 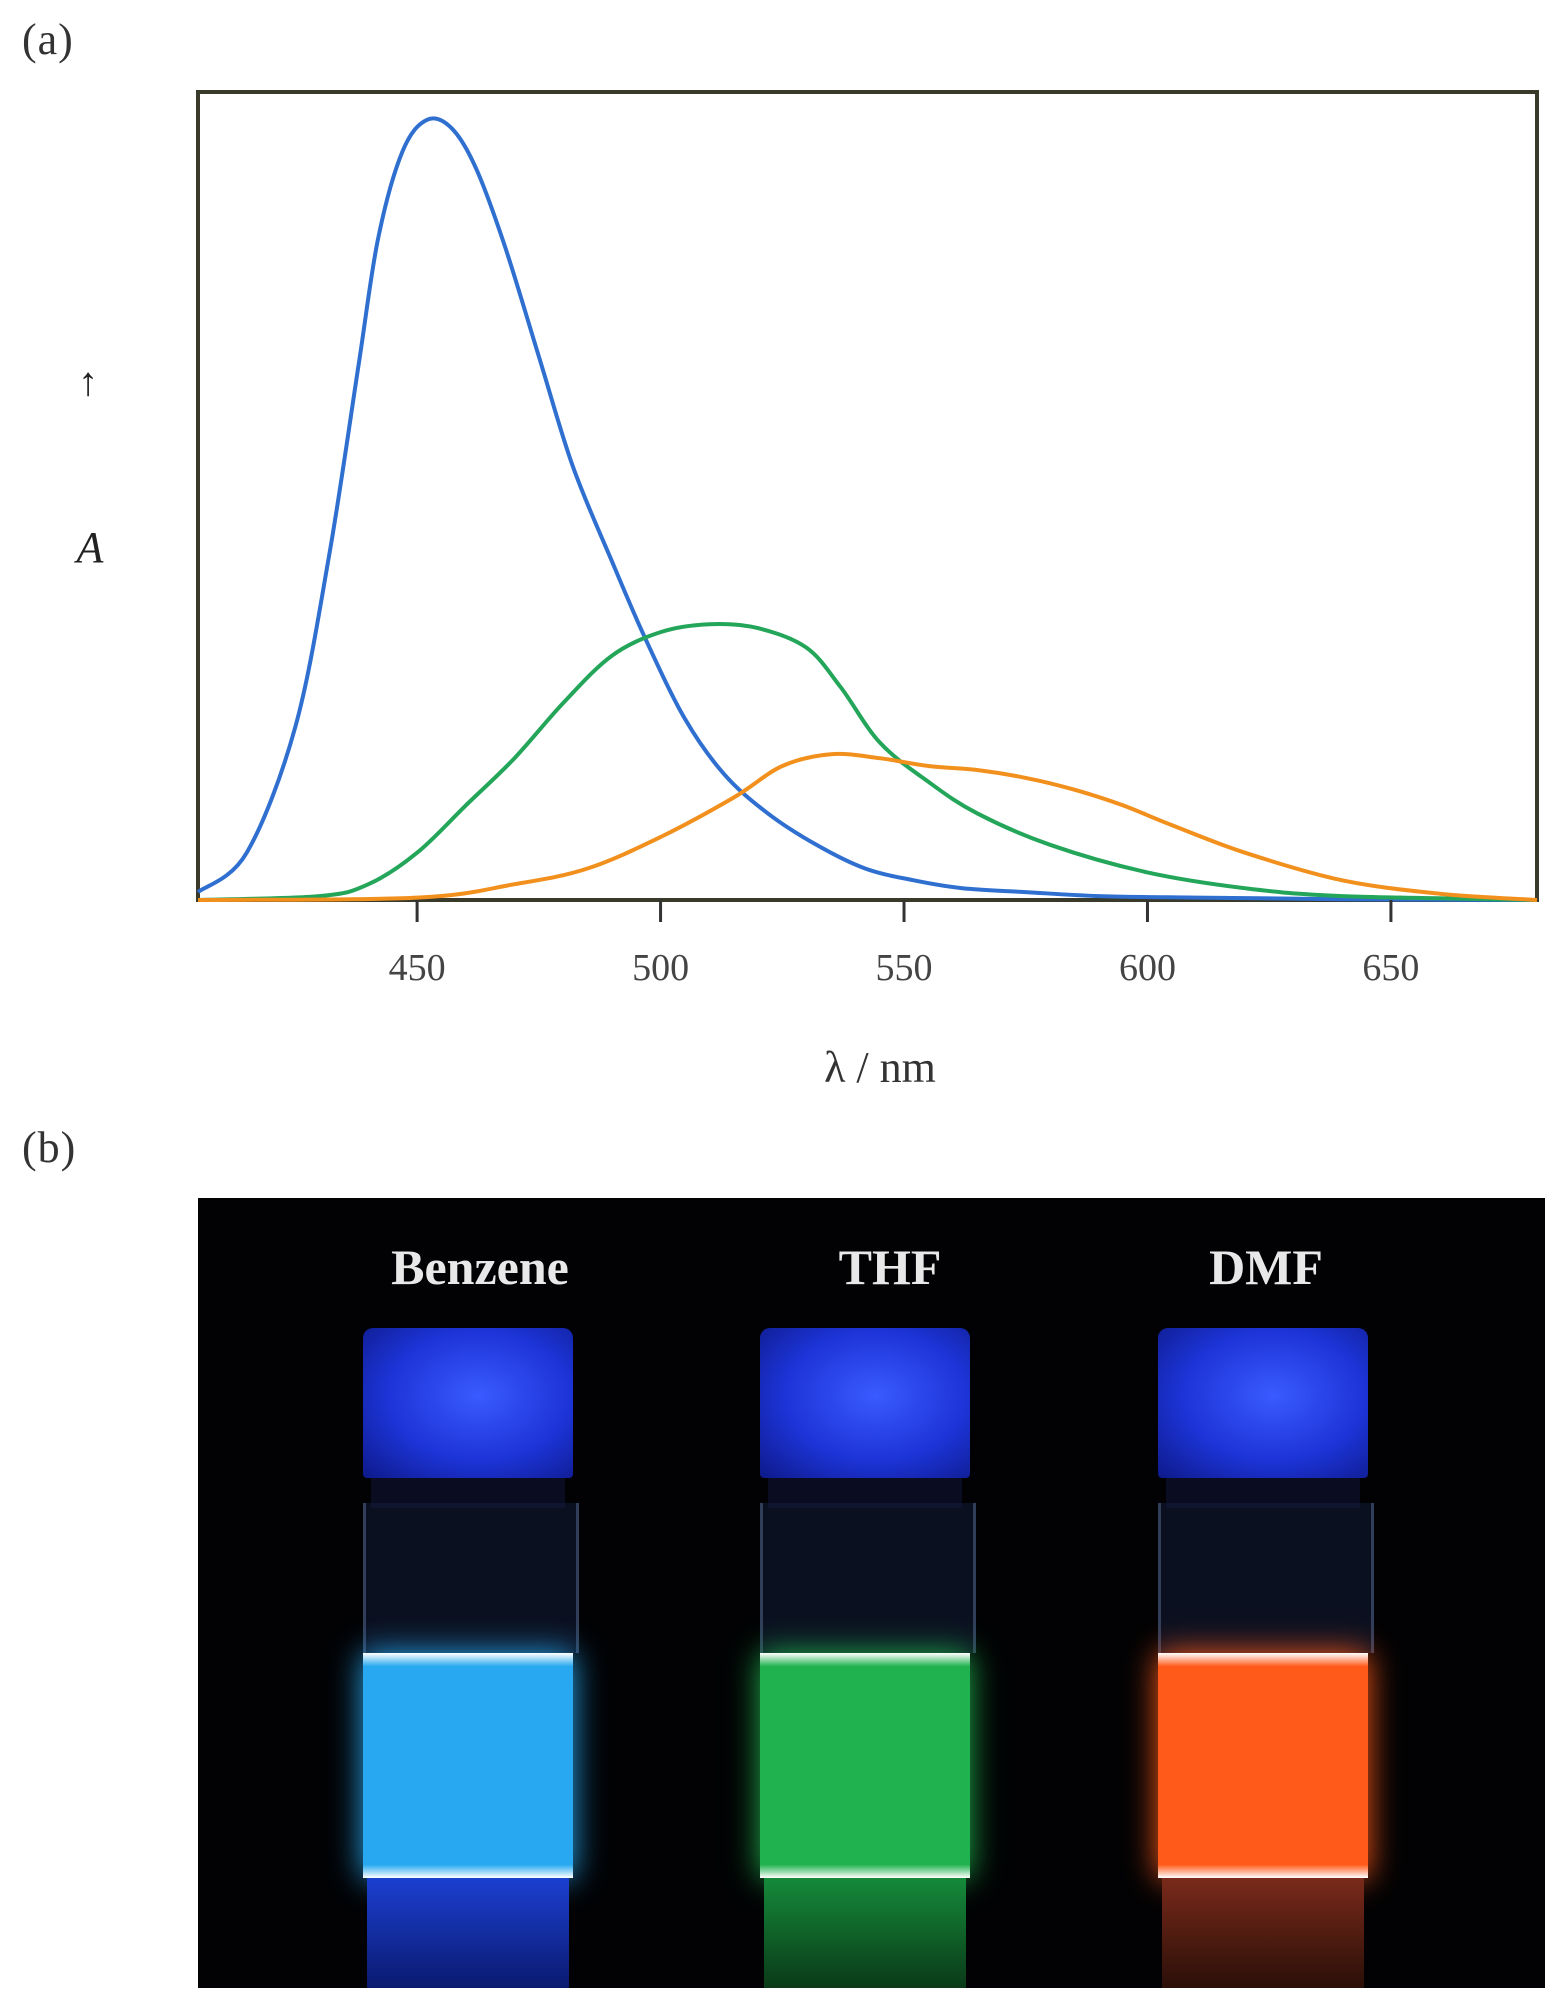 I want to click on panel-a-label: (a), so click(x=48, y=39).